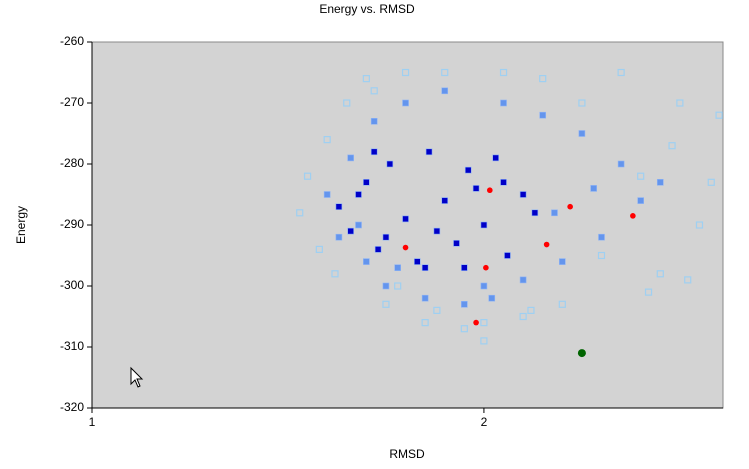 The width and height of the screenshot is (749, 469). Describe the element at coordinates (92, 422) in the screenshot. I see `x-tick-label: 1` at that location.